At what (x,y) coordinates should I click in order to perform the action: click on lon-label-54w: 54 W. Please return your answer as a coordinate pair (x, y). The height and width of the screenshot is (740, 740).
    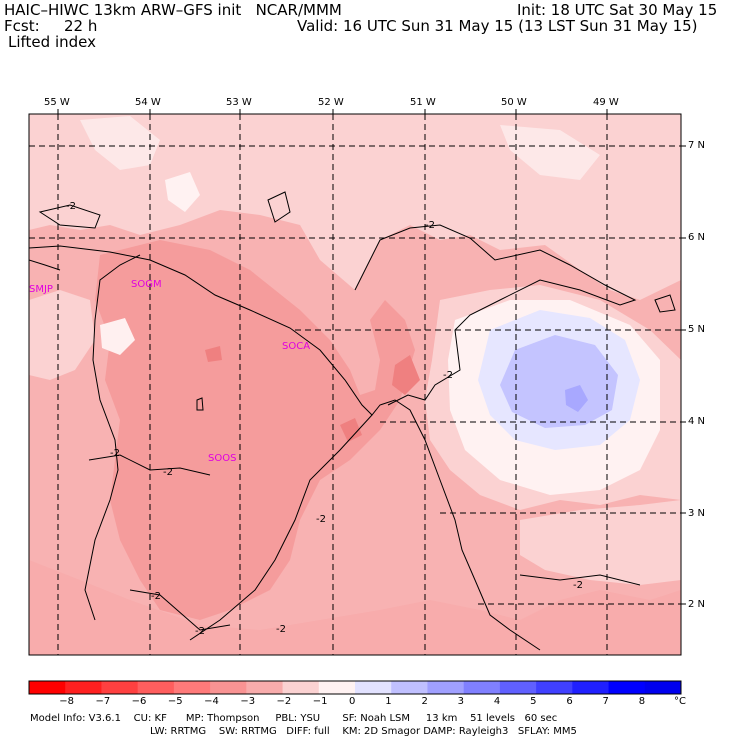
    Looking at the image, I should click on (148, 102).